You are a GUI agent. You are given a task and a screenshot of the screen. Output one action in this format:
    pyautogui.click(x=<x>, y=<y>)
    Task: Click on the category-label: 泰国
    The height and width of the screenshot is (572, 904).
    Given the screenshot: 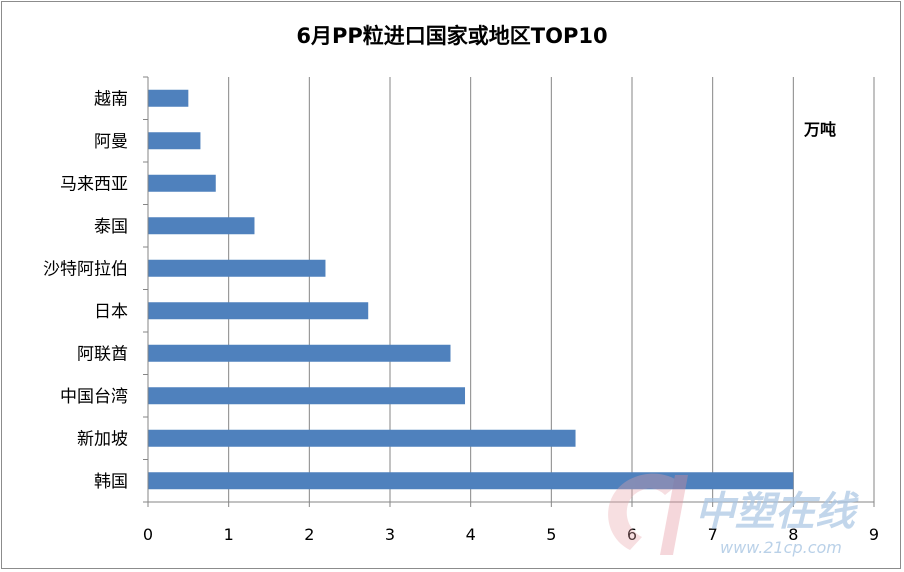 What is the action you would take?
    pyautogui.click(x=111, y=227)
    